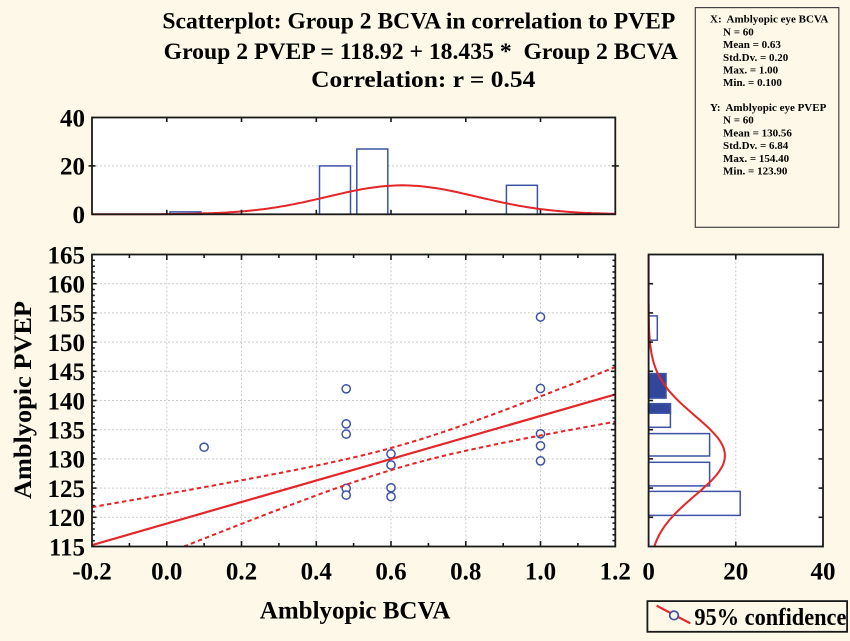 This screenshot has height=641, width=850. What do you see at coordinates (755, 172) in the screenshot?
I see `svg-text: Min. = 123.90` at bounding box center [755, 172].